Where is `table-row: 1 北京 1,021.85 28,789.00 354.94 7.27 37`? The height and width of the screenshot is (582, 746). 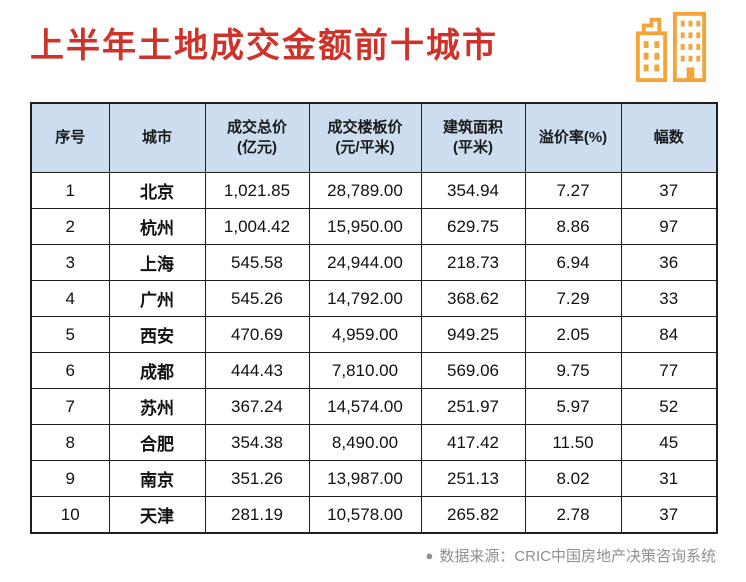
table-row: 1 北京 1,021.85 28,789.00 354.94 7.27 37 is located at coordinates (374, 190).